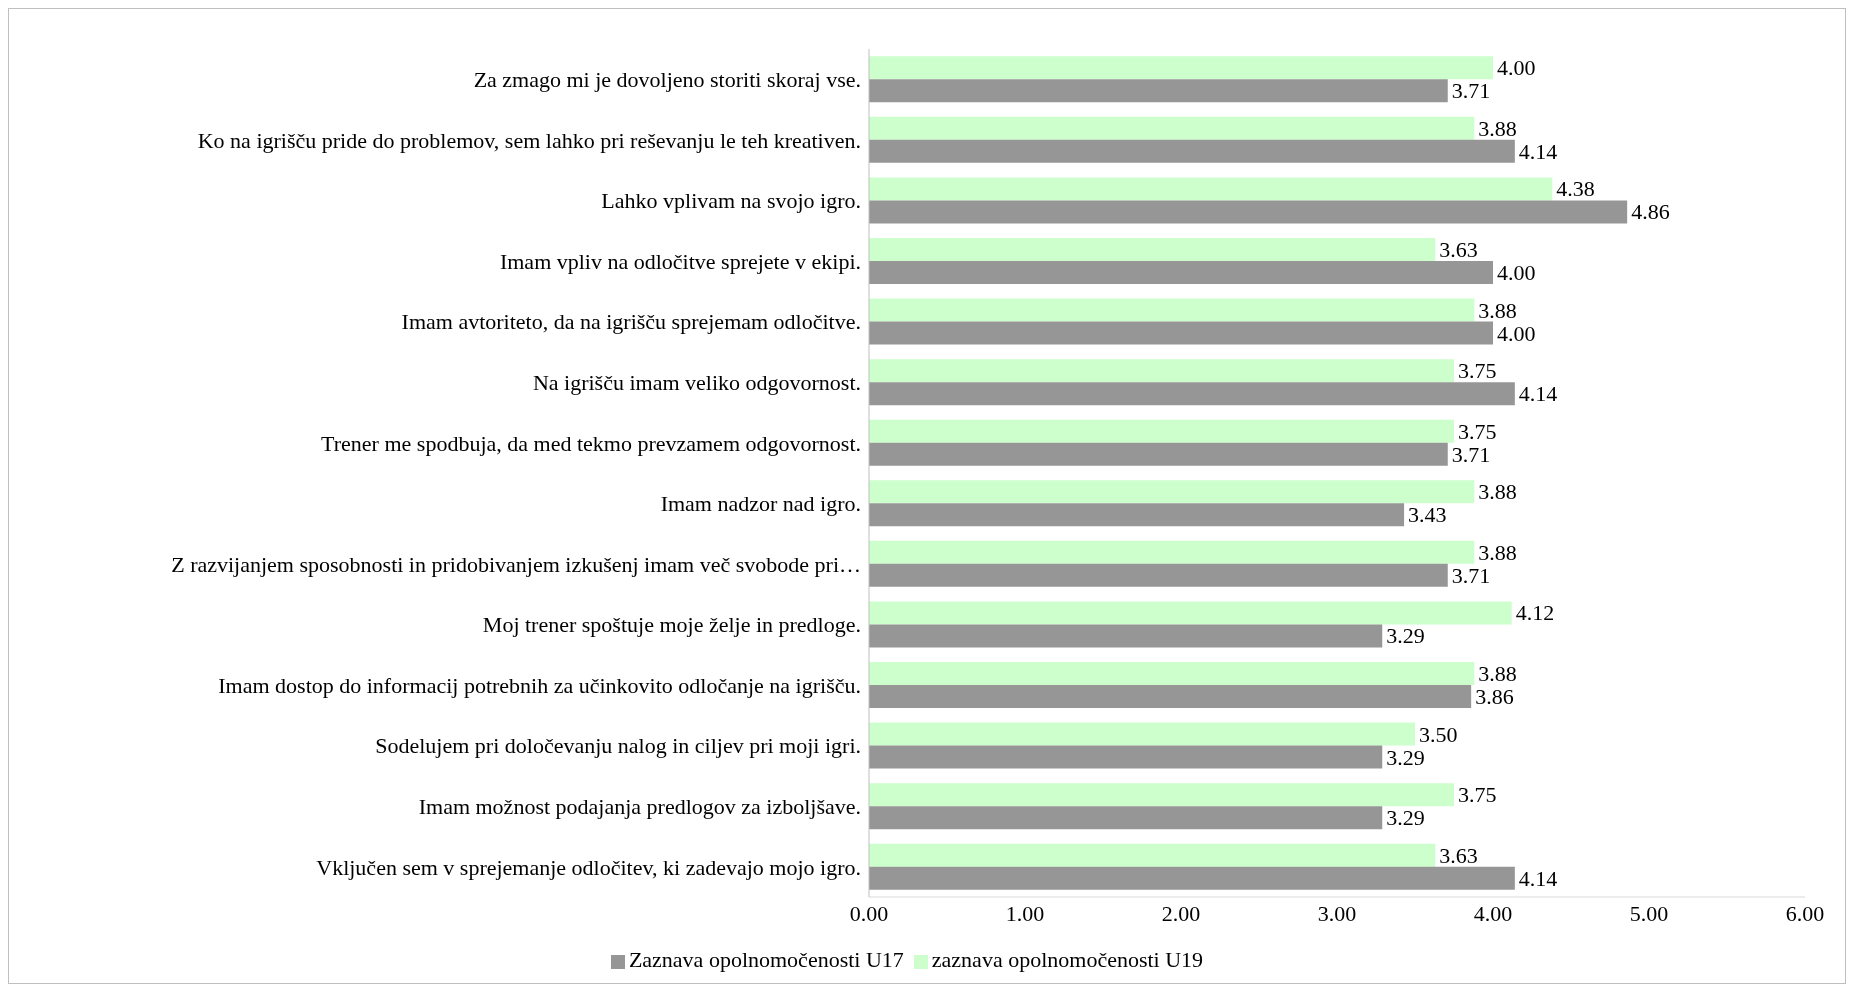 The height and width of the screenshot is (994, 1856). I want to click on x-tick-label: 3.00, so click(1337, 913).